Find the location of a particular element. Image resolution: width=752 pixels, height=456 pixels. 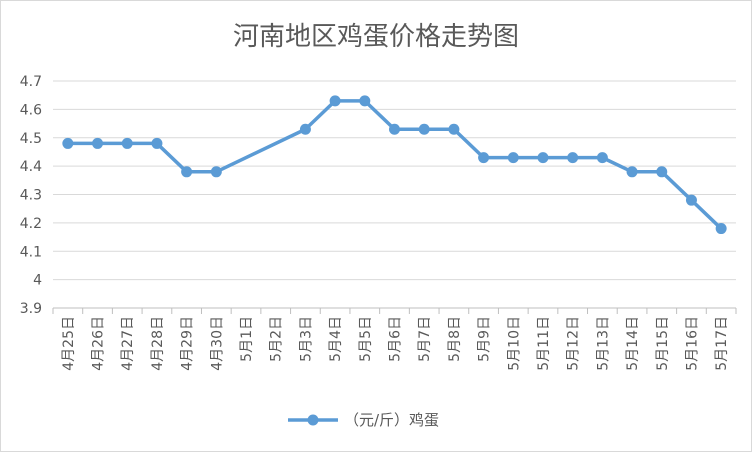

x-axis is located at coordinates (394, 310).